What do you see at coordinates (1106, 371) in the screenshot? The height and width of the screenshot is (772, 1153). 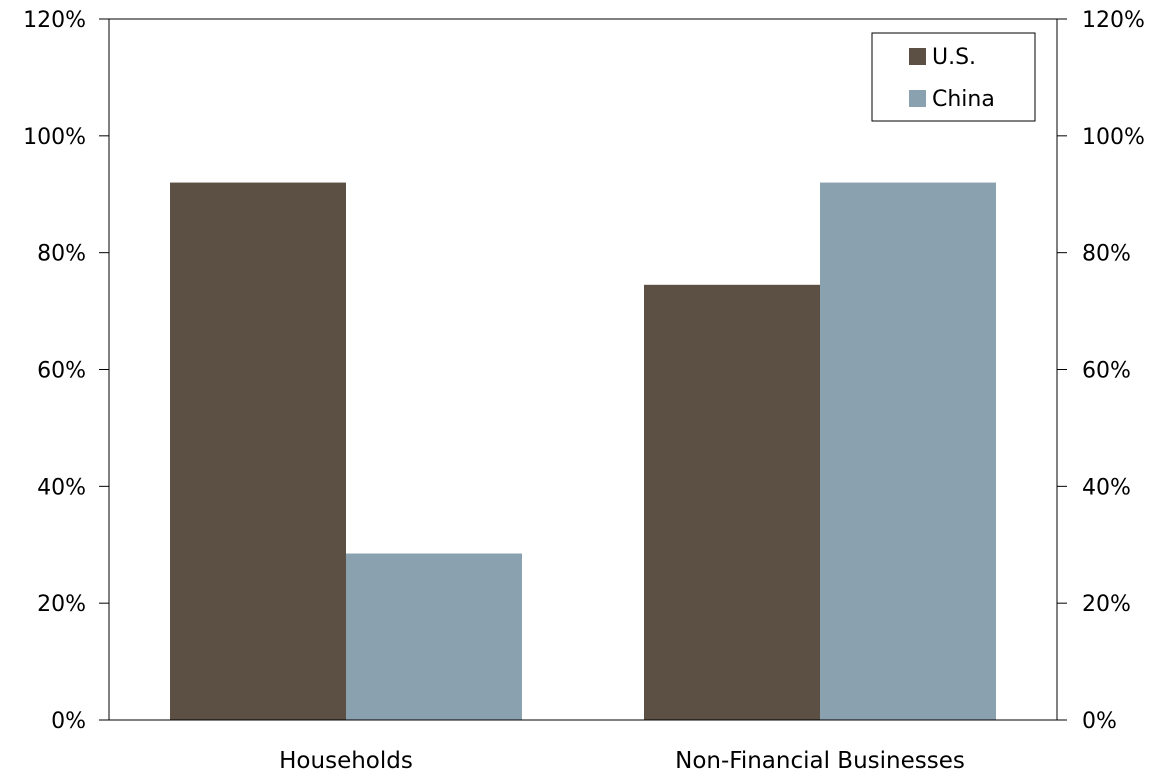 I see `right-tick-label: 60%` at bounding box center [1106, 371].